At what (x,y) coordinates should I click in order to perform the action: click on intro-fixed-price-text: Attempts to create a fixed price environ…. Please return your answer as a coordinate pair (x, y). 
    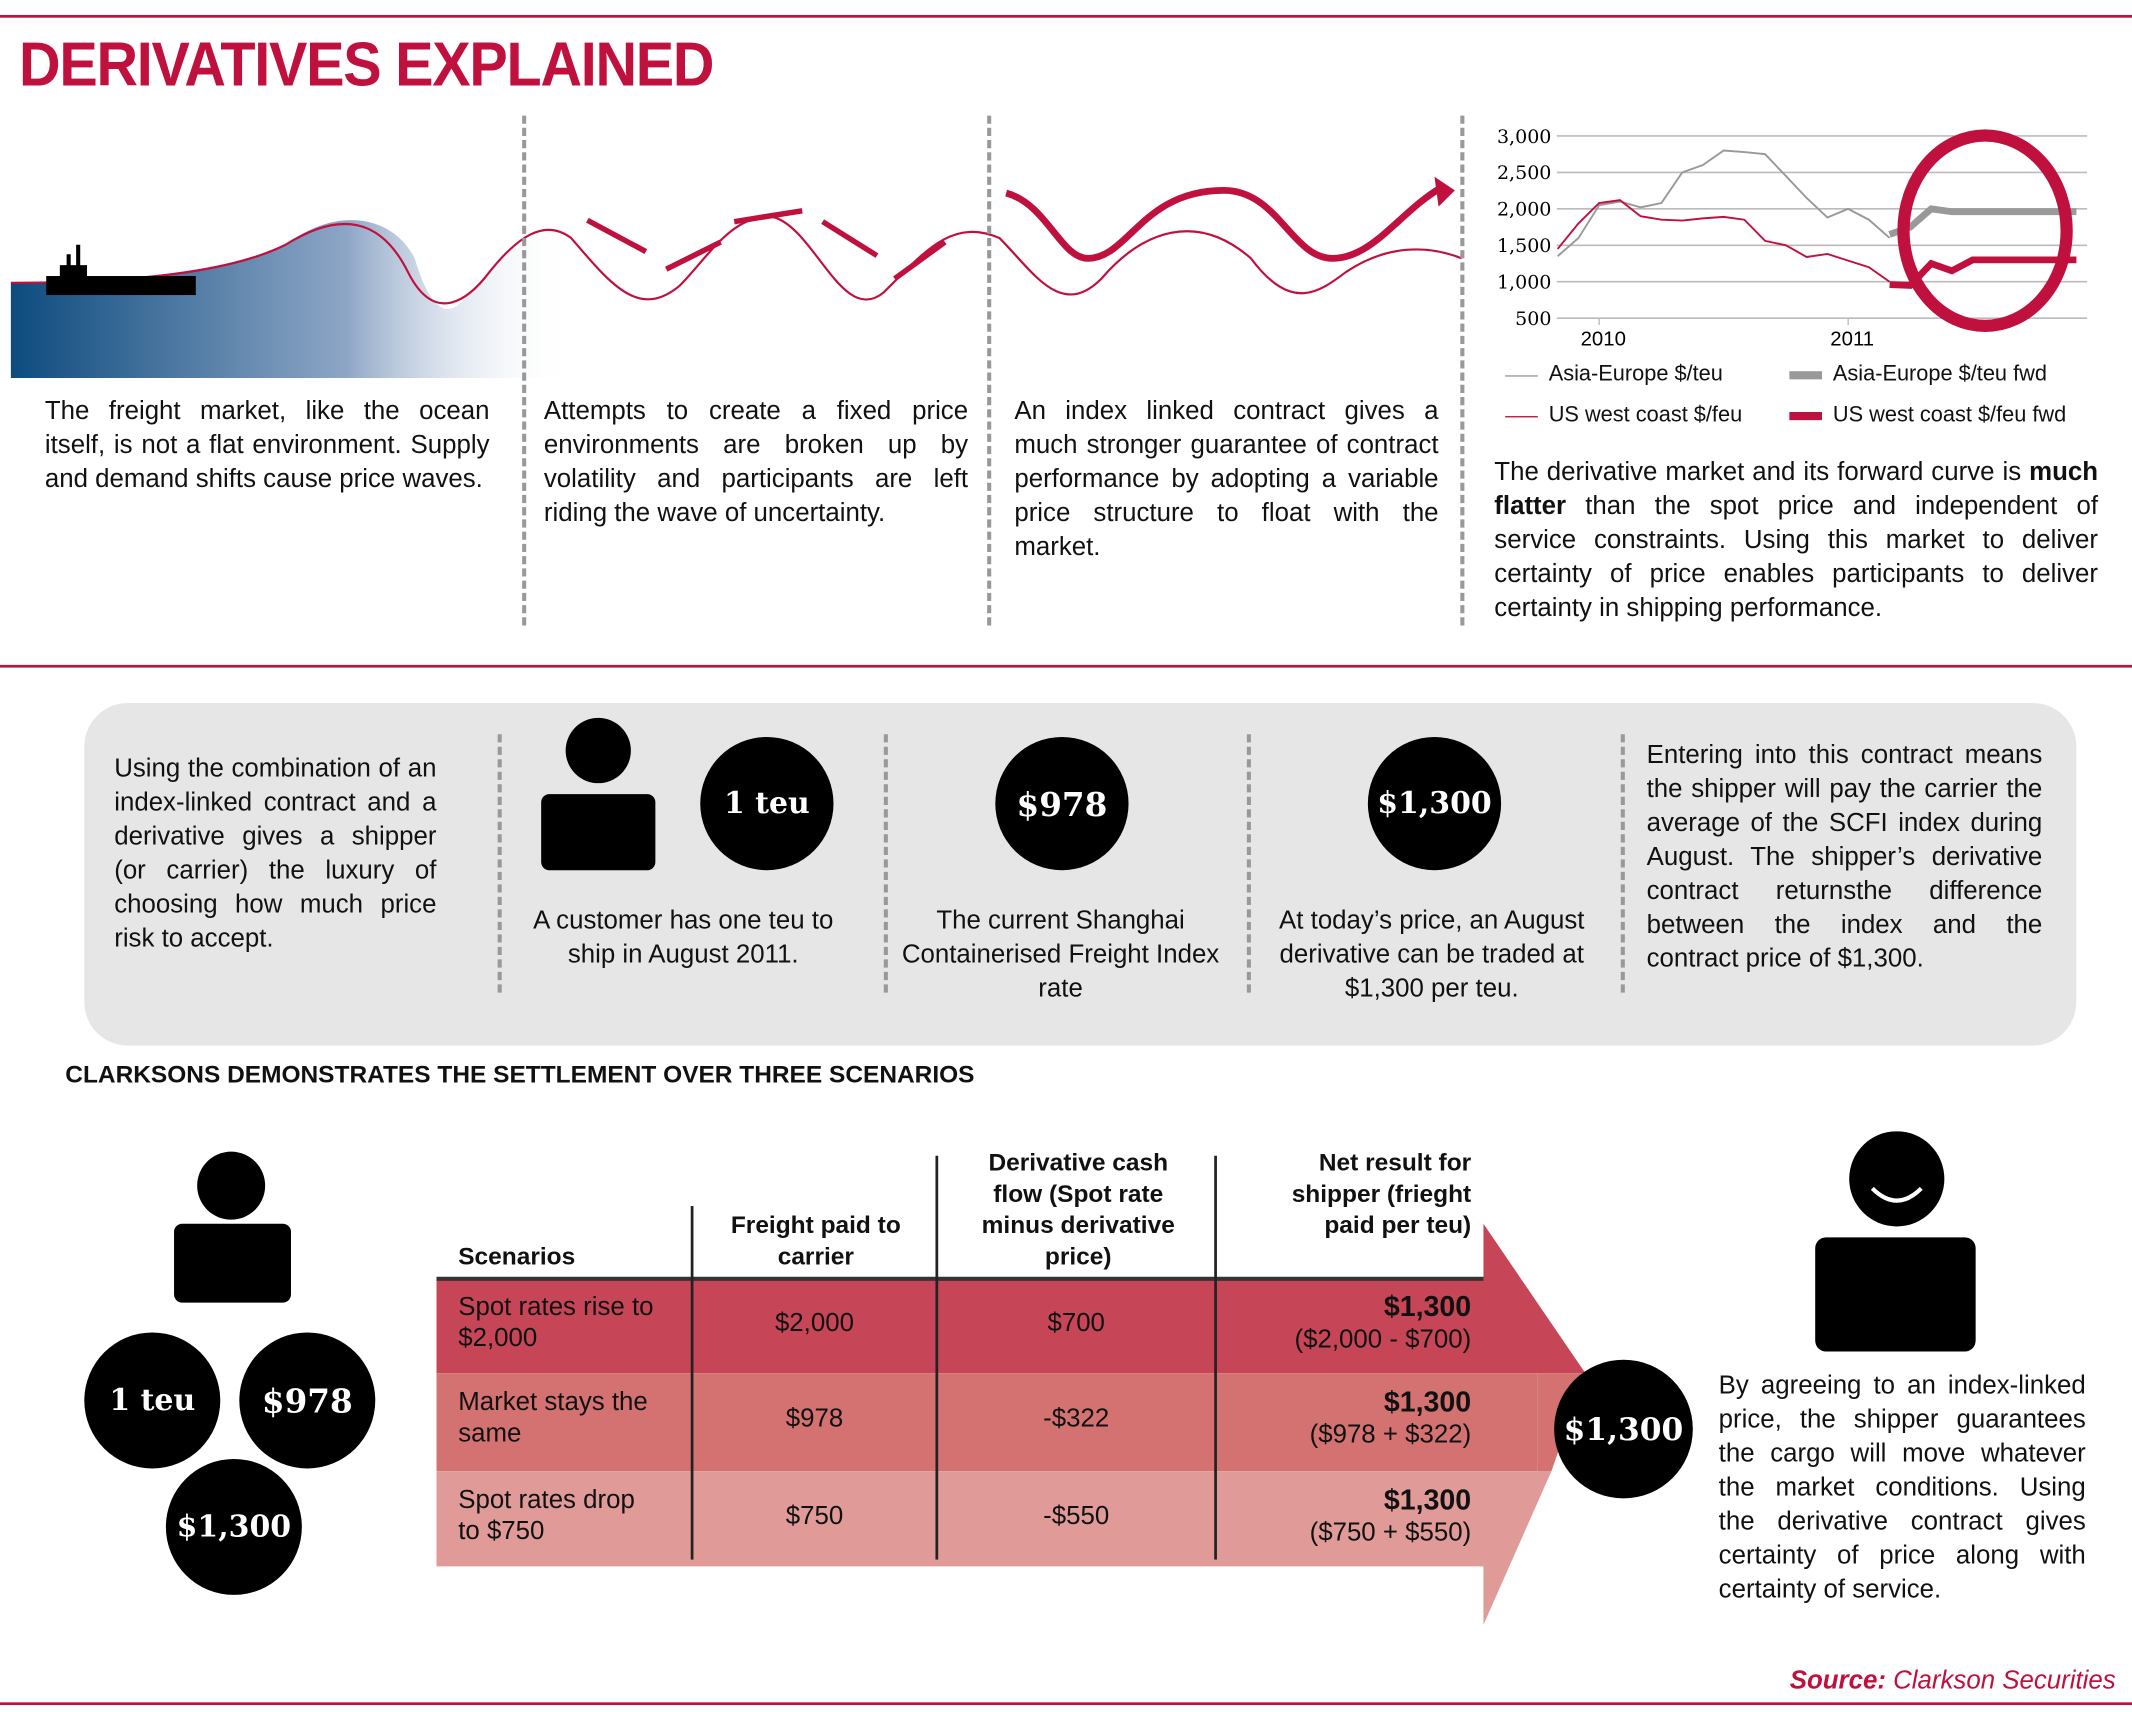
    Looking at the image, I should click on (756, 462).